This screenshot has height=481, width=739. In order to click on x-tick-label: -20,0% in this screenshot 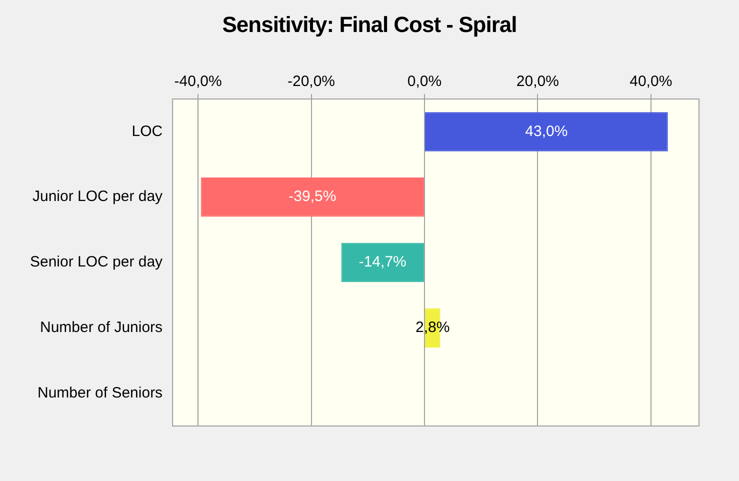, I will do `click(311, 81)`.